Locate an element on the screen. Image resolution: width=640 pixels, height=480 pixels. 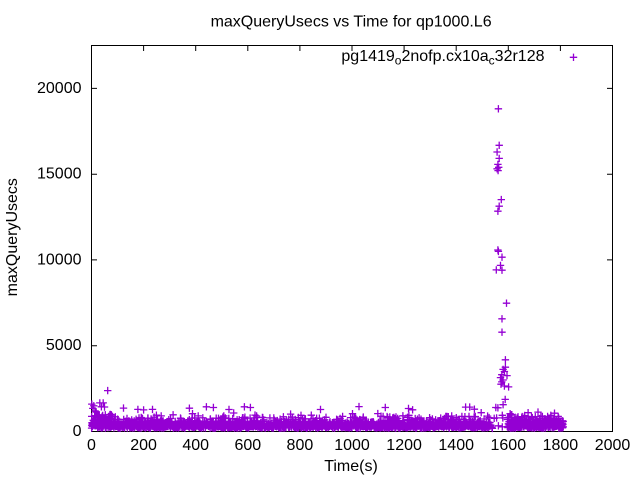
svg-text: Time(s) is located at coordinates (351, 466).